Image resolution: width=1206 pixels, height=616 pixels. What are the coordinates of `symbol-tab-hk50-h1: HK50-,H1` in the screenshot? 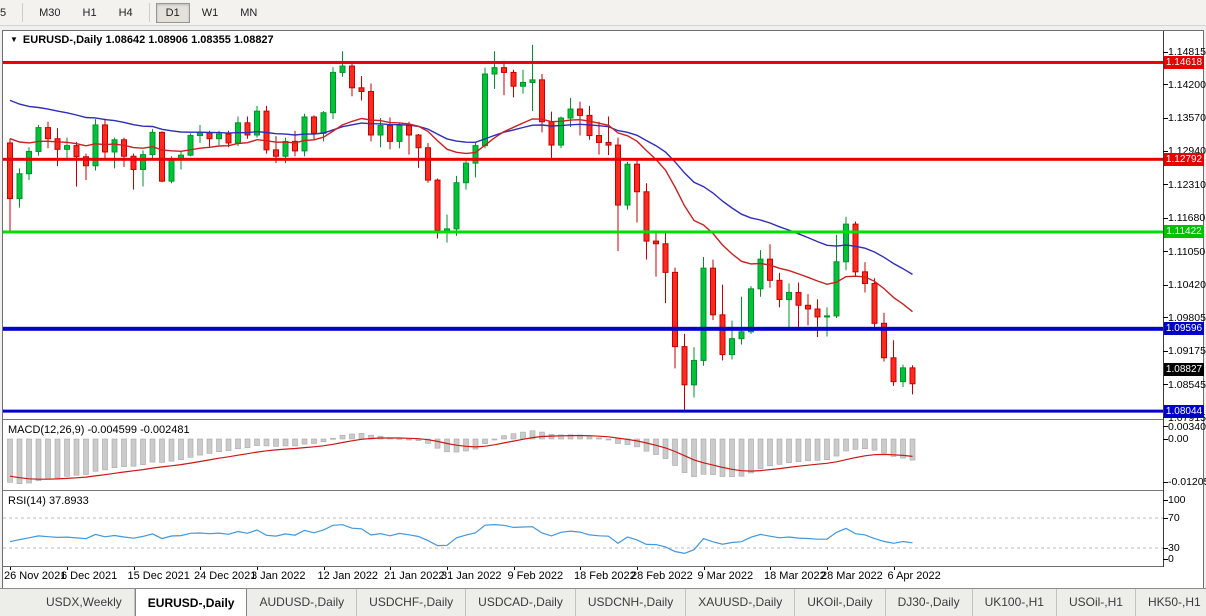 It's located at (1171, 602).